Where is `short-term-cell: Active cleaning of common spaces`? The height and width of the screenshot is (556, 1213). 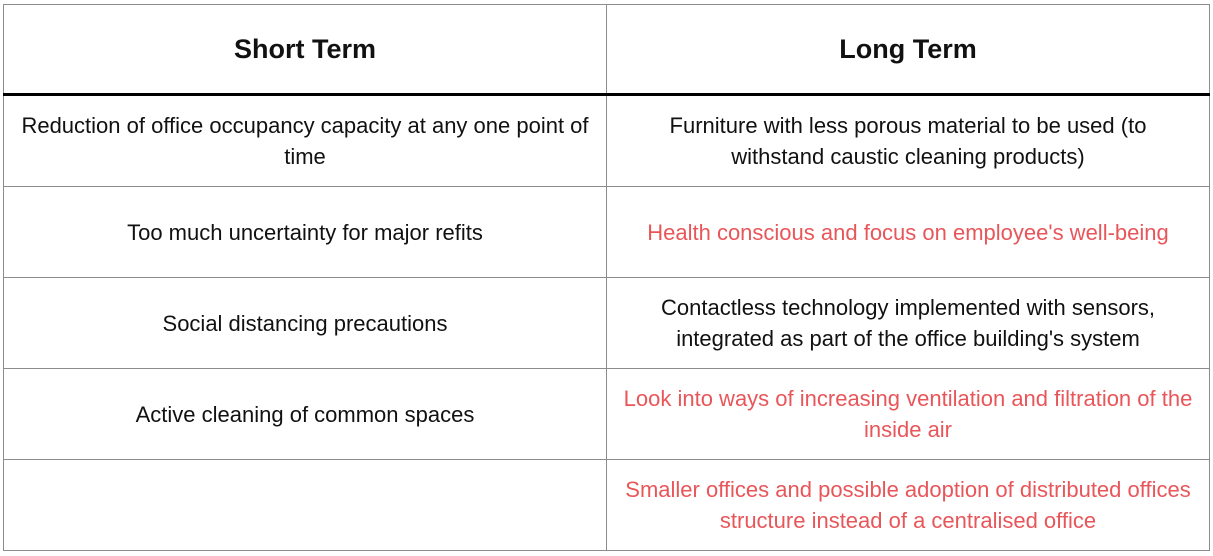
short-term-cell: Active cleaning of common spaces is located at coordinates (305, 414).